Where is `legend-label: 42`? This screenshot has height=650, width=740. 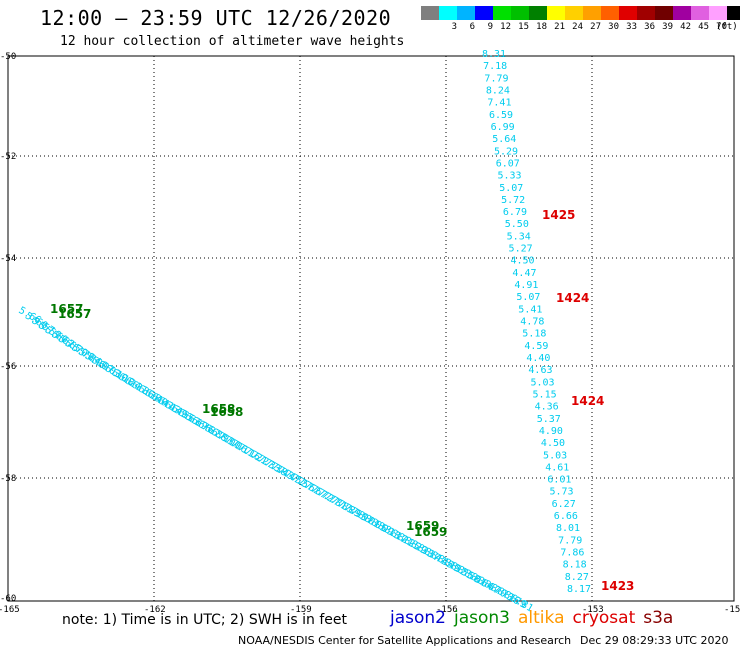
legend-label: 42 is located at coordinates (685, 27).